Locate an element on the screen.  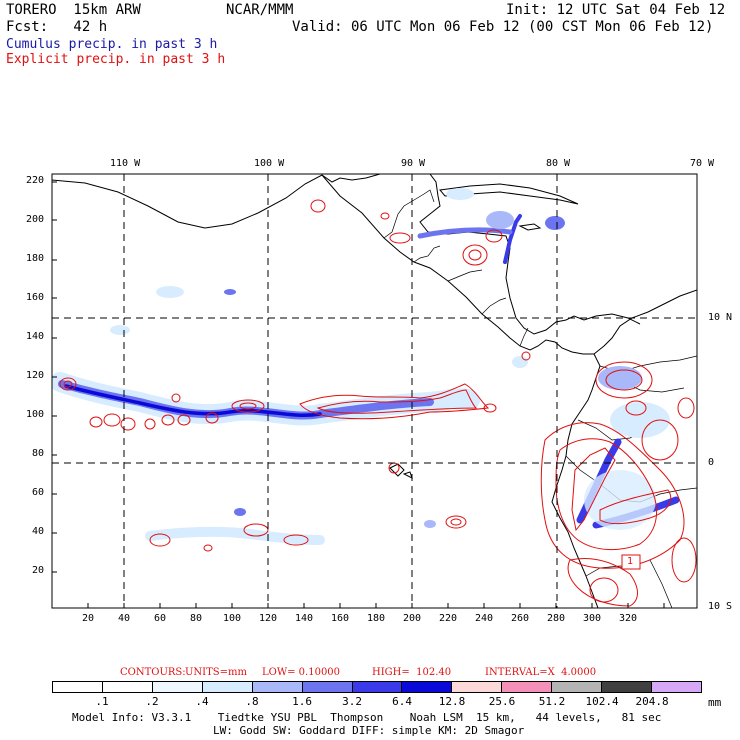
y-tick-label: 40 is located at coordinates (38, 531).